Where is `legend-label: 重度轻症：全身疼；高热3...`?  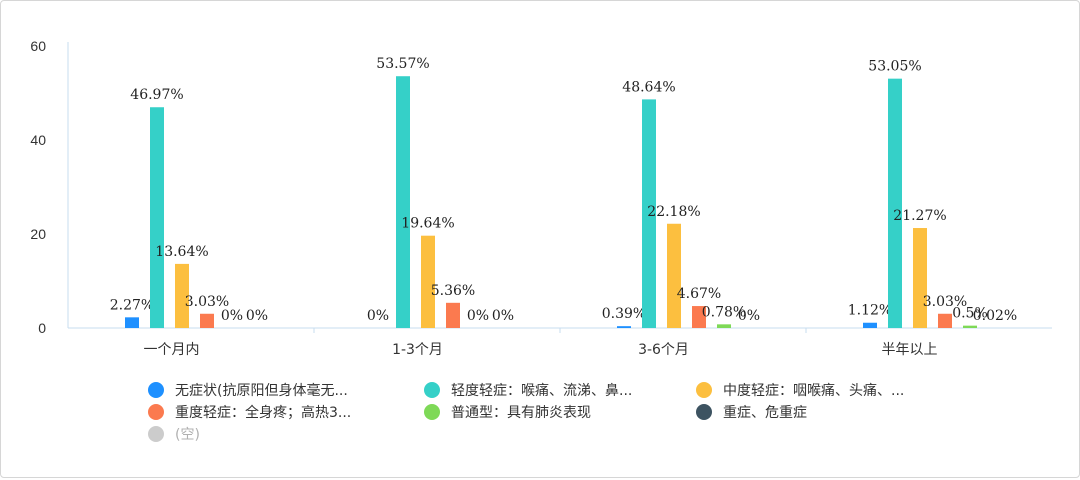
legend-label: 重度轻症：全身疼；高热3... is located at coordinates (263, 412).